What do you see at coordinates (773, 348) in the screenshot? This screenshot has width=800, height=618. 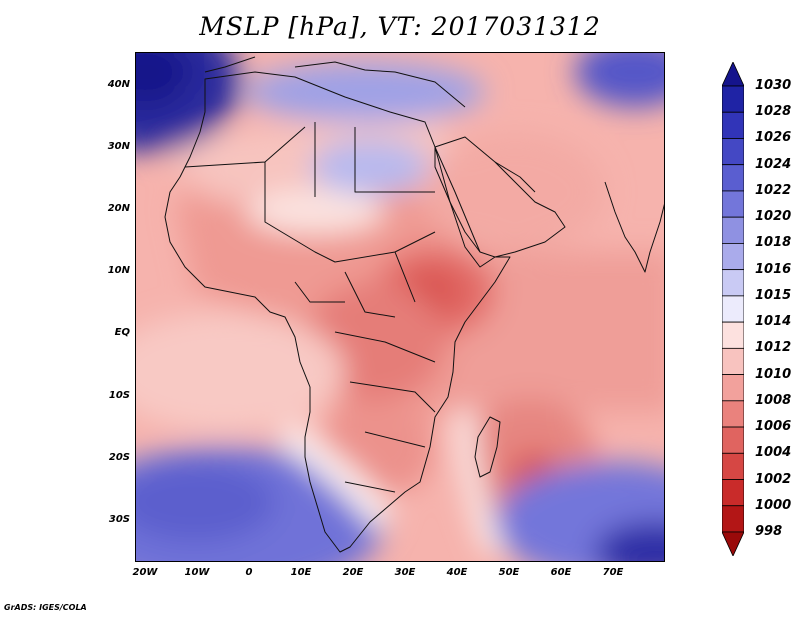 I see `colorbar-level-label: 1012` at bounding box center [773, 348].